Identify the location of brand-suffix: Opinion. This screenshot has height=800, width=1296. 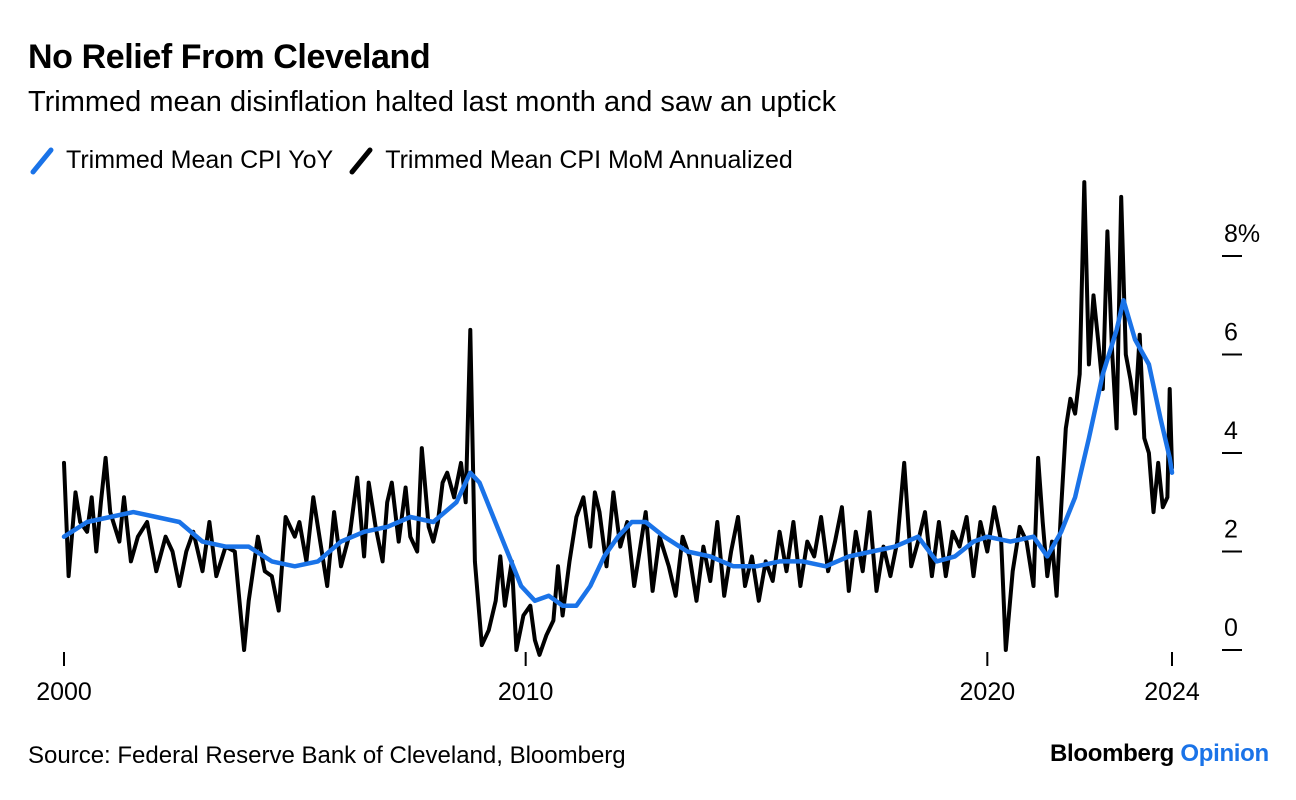
(1224, 753).